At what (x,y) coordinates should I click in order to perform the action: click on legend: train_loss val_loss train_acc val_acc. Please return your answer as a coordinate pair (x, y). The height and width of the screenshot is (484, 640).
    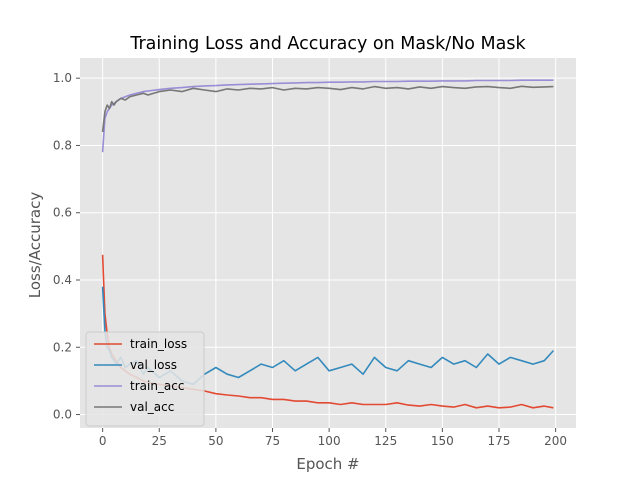
    Looking at the image, I should click on (145, 379).